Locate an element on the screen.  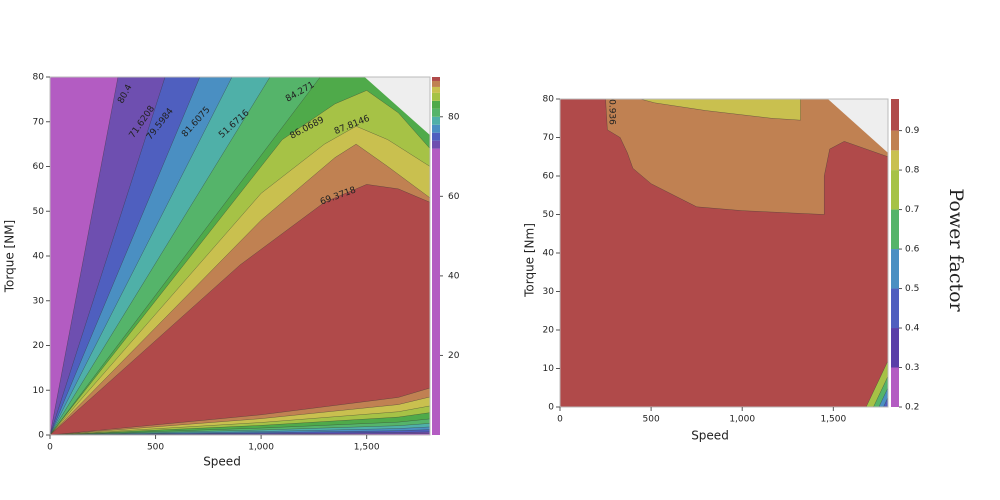
colorbar-tick-label: 20 is located at coordinates (454, 356).